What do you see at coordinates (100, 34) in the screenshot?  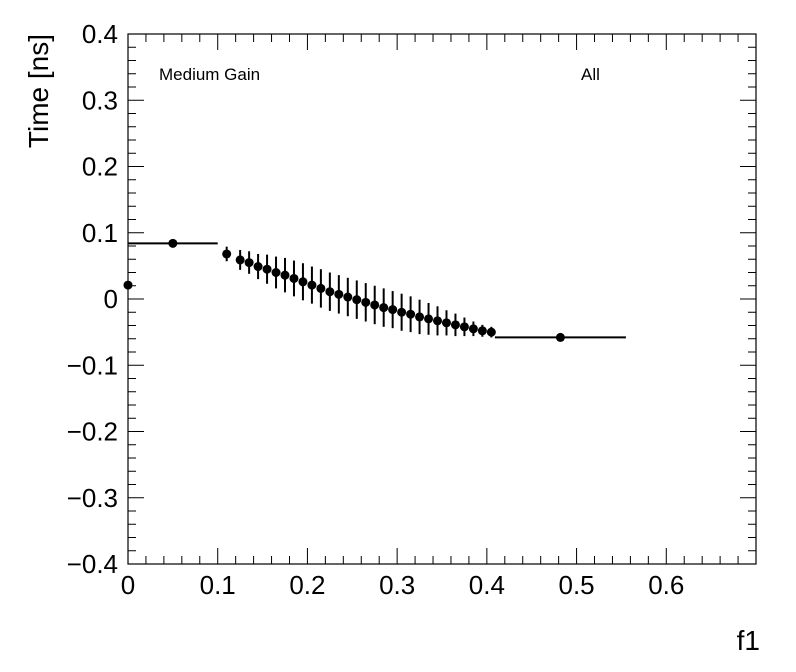 I see `y-tick-label: 0.4` at bounding box center [100, 34].